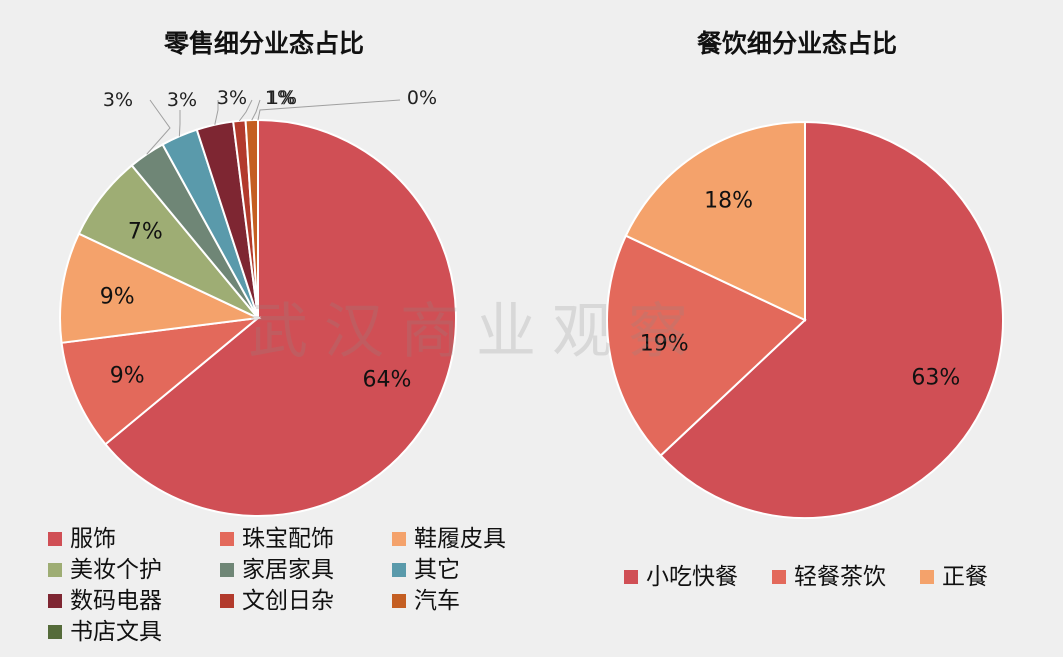 The width and height of the screenshot is (1063, 657). Describe the element at coordinates (118, 100) in the screenshot. I see `data-label-0-4: 3%` at that location.